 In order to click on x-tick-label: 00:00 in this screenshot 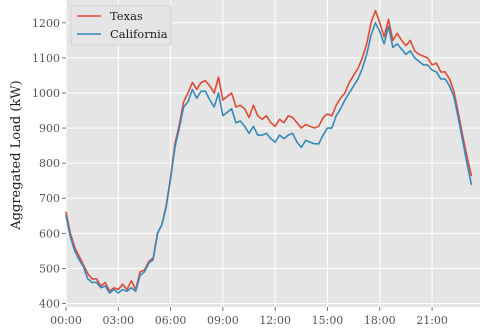, I will do `click(66, 320)`.